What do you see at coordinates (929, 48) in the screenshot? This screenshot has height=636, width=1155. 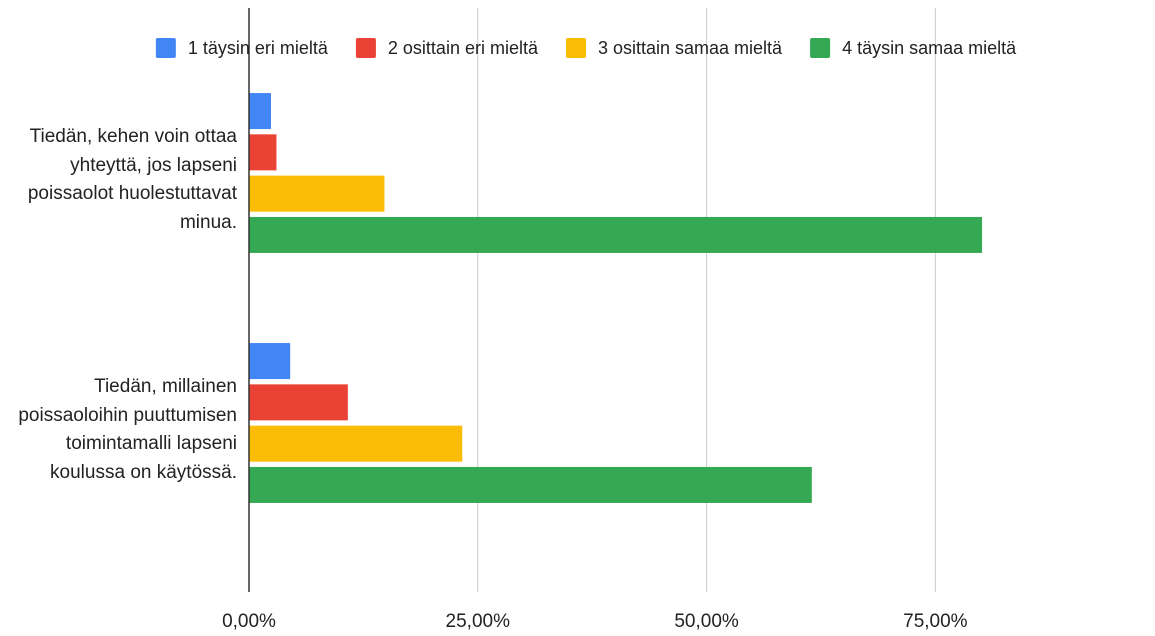 I see `legend-label: 4 täysin samaa mieltä` at bounding box center [929, 48].